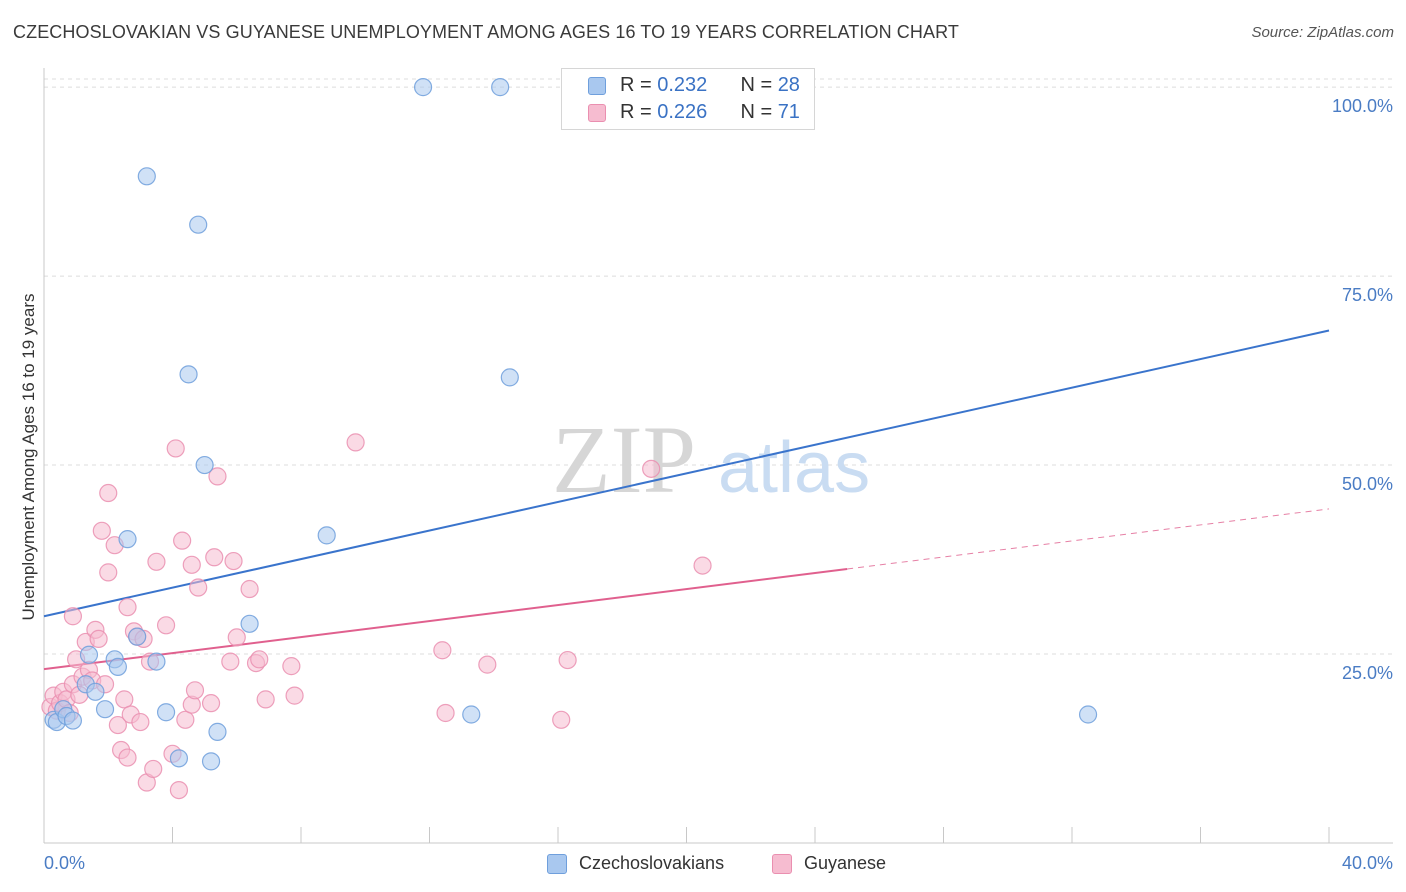 This screenshot has height=892, width=1406. I want to click on stats-legend: R = 0.232 N = 28 R = 0.226 N = 71, so click(688, 99).